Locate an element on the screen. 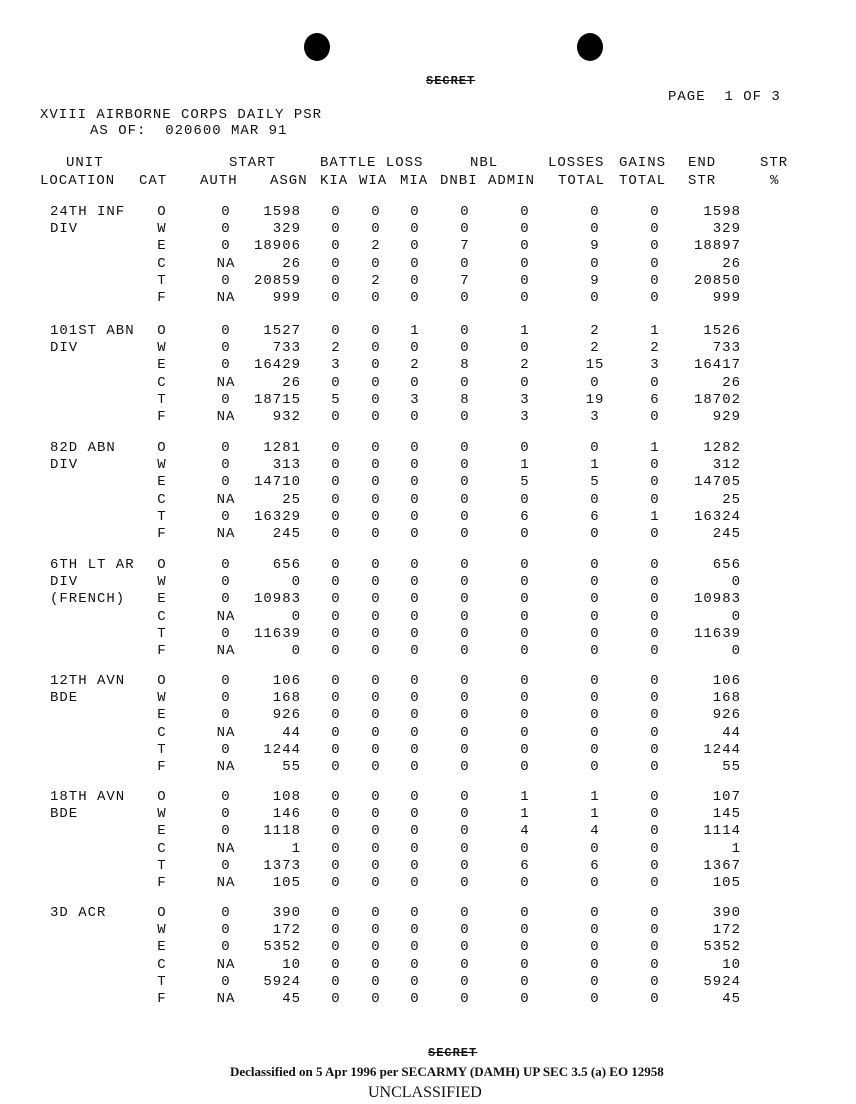 The height and width of the screenshot is (1104, 856). cell-asgn: 1 is located at coordinates (296, 848).